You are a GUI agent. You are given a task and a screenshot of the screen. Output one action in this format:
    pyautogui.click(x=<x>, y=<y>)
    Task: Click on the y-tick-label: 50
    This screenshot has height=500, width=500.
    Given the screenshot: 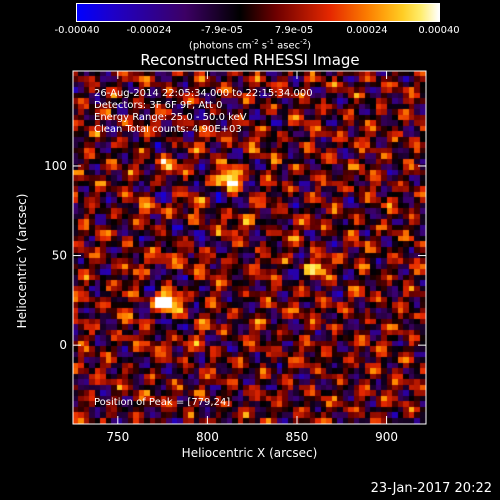 What is the action you would take?
    pyautogui.click(x=59, y=256)
    